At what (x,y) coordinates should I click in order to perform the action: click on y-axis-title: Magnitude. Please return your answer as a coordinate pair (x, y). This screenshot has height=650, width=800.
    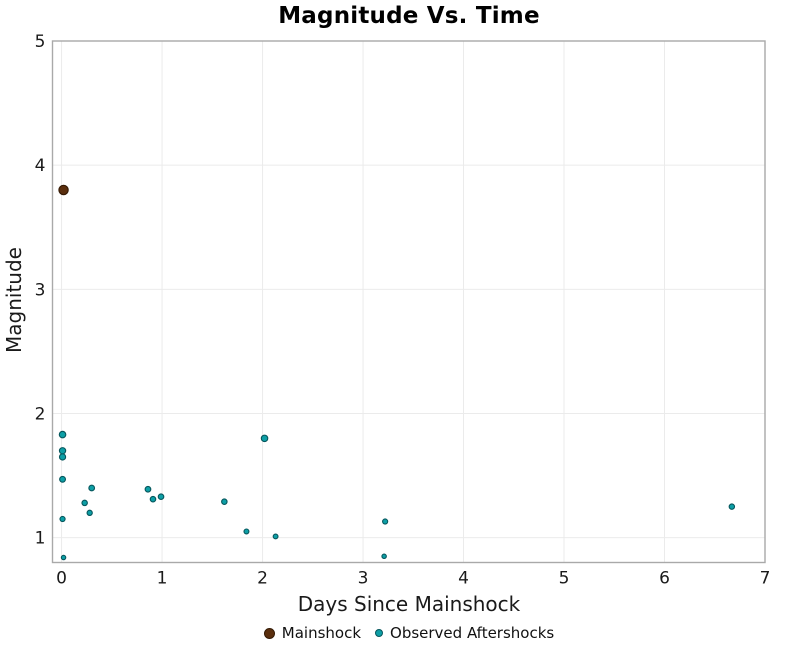
    Looking at the image, I should click on (14, 300).